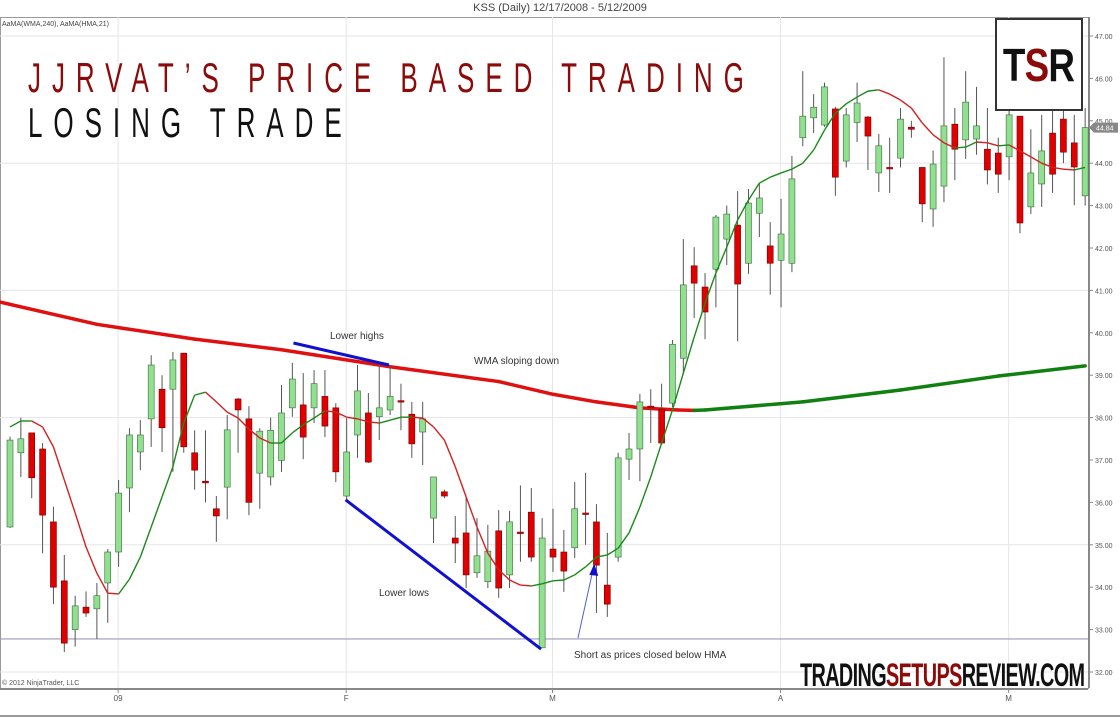  Describe the element at coordinates (1104, 673) in the screenshot. I see `y-tick-label: 32.00` at that location.